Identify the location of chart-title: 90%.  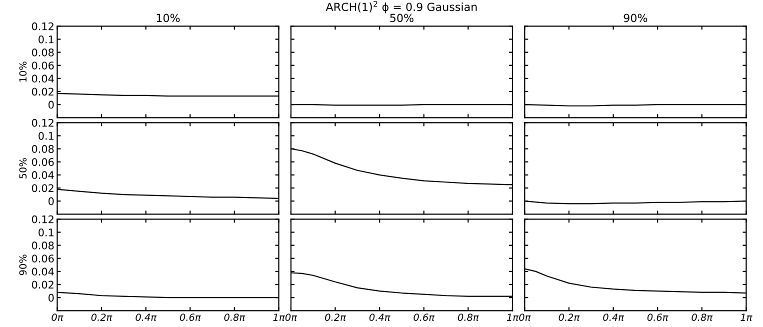
(636, 18).